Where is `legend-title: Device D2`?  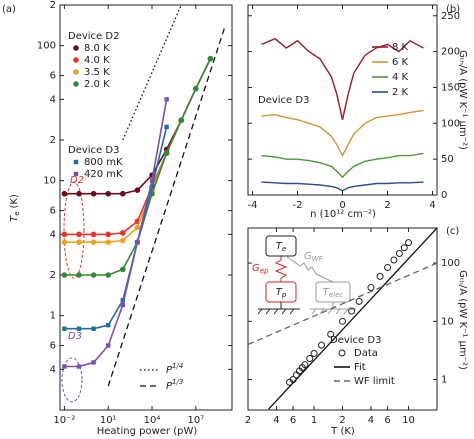
legend-title: Device D2 is located at coordinates (93, 36).